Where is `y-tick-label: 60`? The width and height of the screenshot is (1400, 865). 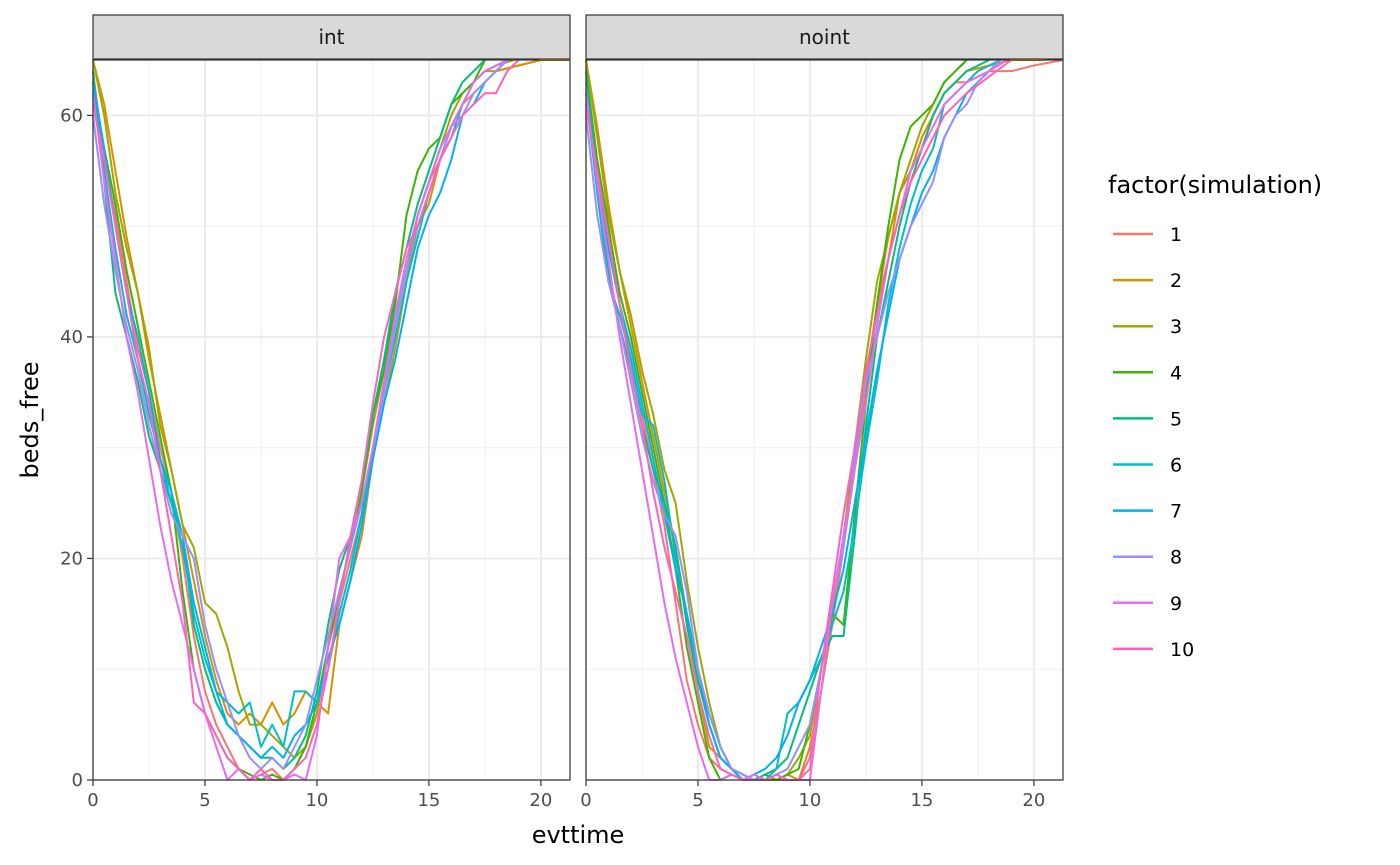 y-tick-label: 60 is located at coordinates (71, 115).